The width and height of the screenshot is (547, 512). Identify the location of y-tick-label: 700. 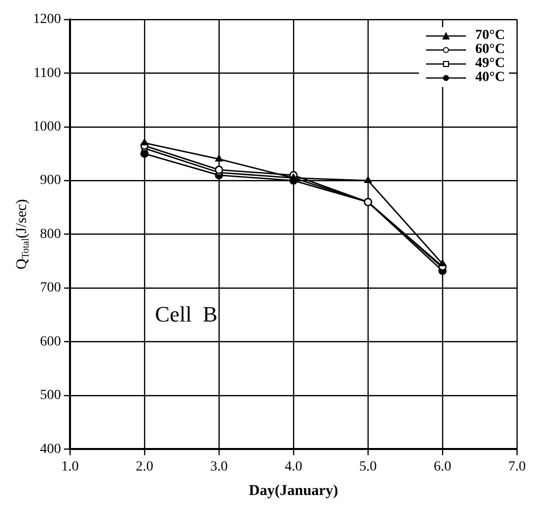
(50, 288).